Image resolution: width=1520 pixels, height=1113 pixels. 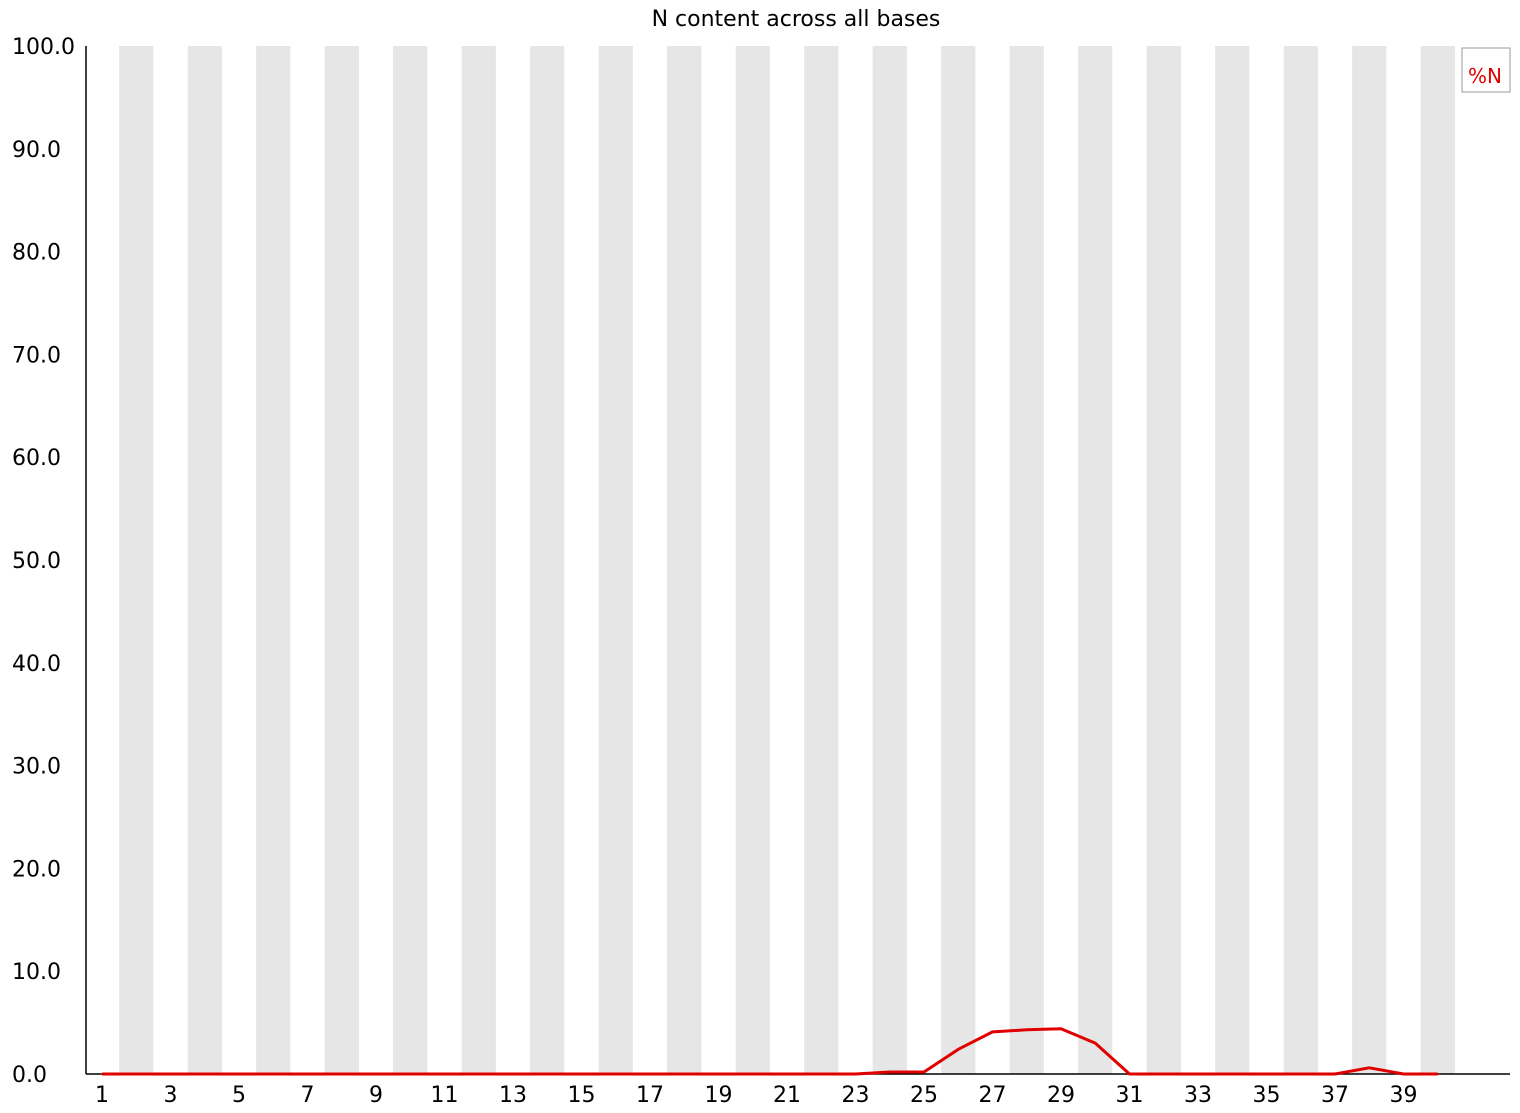 I want to click on x-tick-label: 7, so click(x=308, y=1095).